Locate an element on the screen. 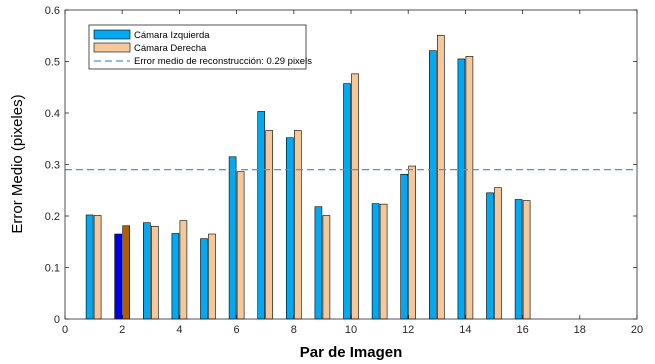 The image size is (655, 364). legend-swatch-camara-izquierda is located at coordinates (112, 34).